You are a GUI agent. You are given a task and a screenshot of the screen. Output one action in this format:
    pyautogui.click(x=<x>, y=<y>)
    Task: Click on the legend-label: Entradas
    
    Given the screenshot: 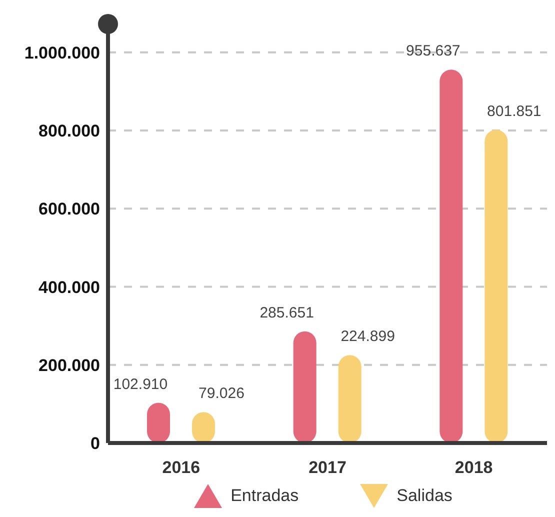 What is the action you would take?
    pyautogui.click(x=264, y=496)
    